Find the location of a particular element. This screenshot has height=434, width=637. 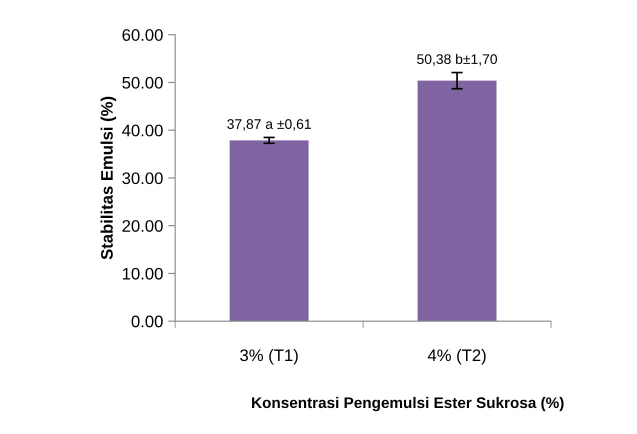

y-tick-label: 10.00 is located at coordinates (142, 274).